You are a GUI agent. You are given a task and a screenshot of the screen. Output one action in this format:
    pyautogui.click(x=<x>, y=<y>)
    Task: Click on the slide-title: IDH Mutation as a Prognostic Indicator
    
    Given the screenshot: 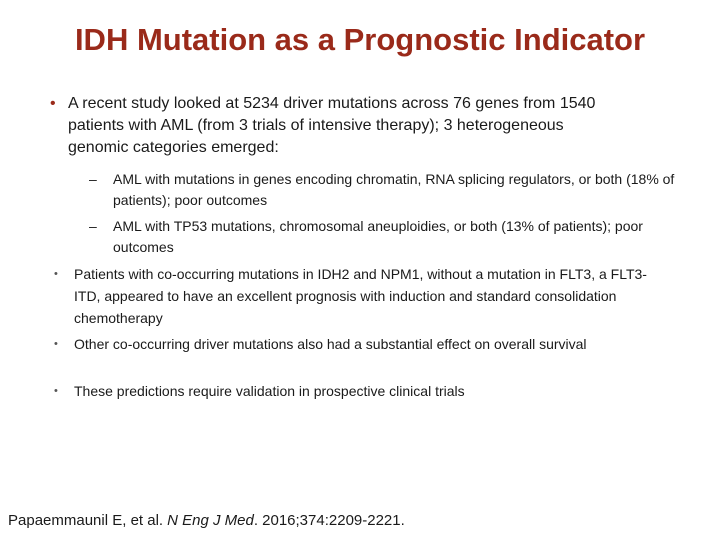 What is the action you would take?
    pyautogui.click(x=360, y=39)
    